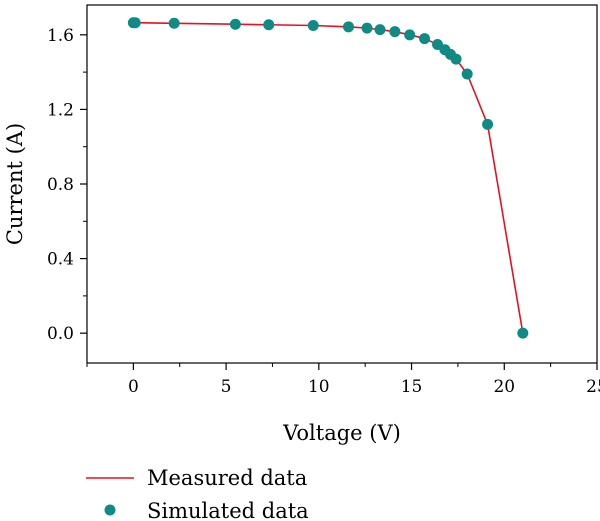 This screenshot has width=600, height=521. What do you see at coordinates (504, 387) in the screenshot?
I see `x-tick-label: 20` at bounding box center [504, 387].